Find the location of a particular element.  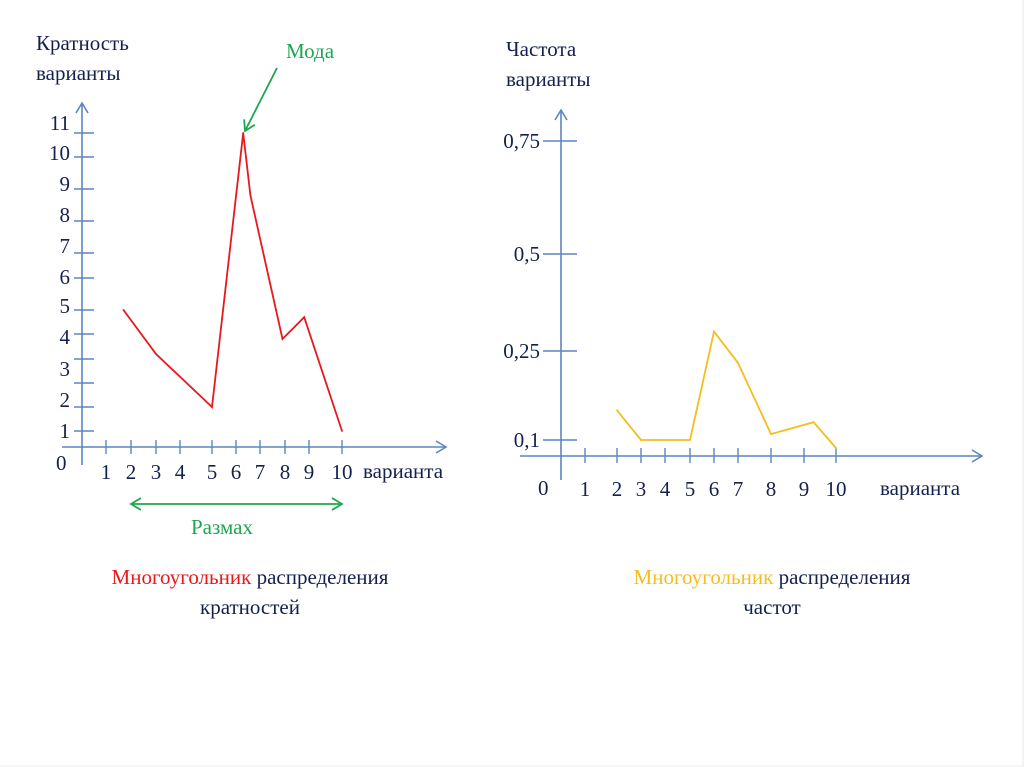

left-x-tick-label: 3 is located at coordinates (156, 472).